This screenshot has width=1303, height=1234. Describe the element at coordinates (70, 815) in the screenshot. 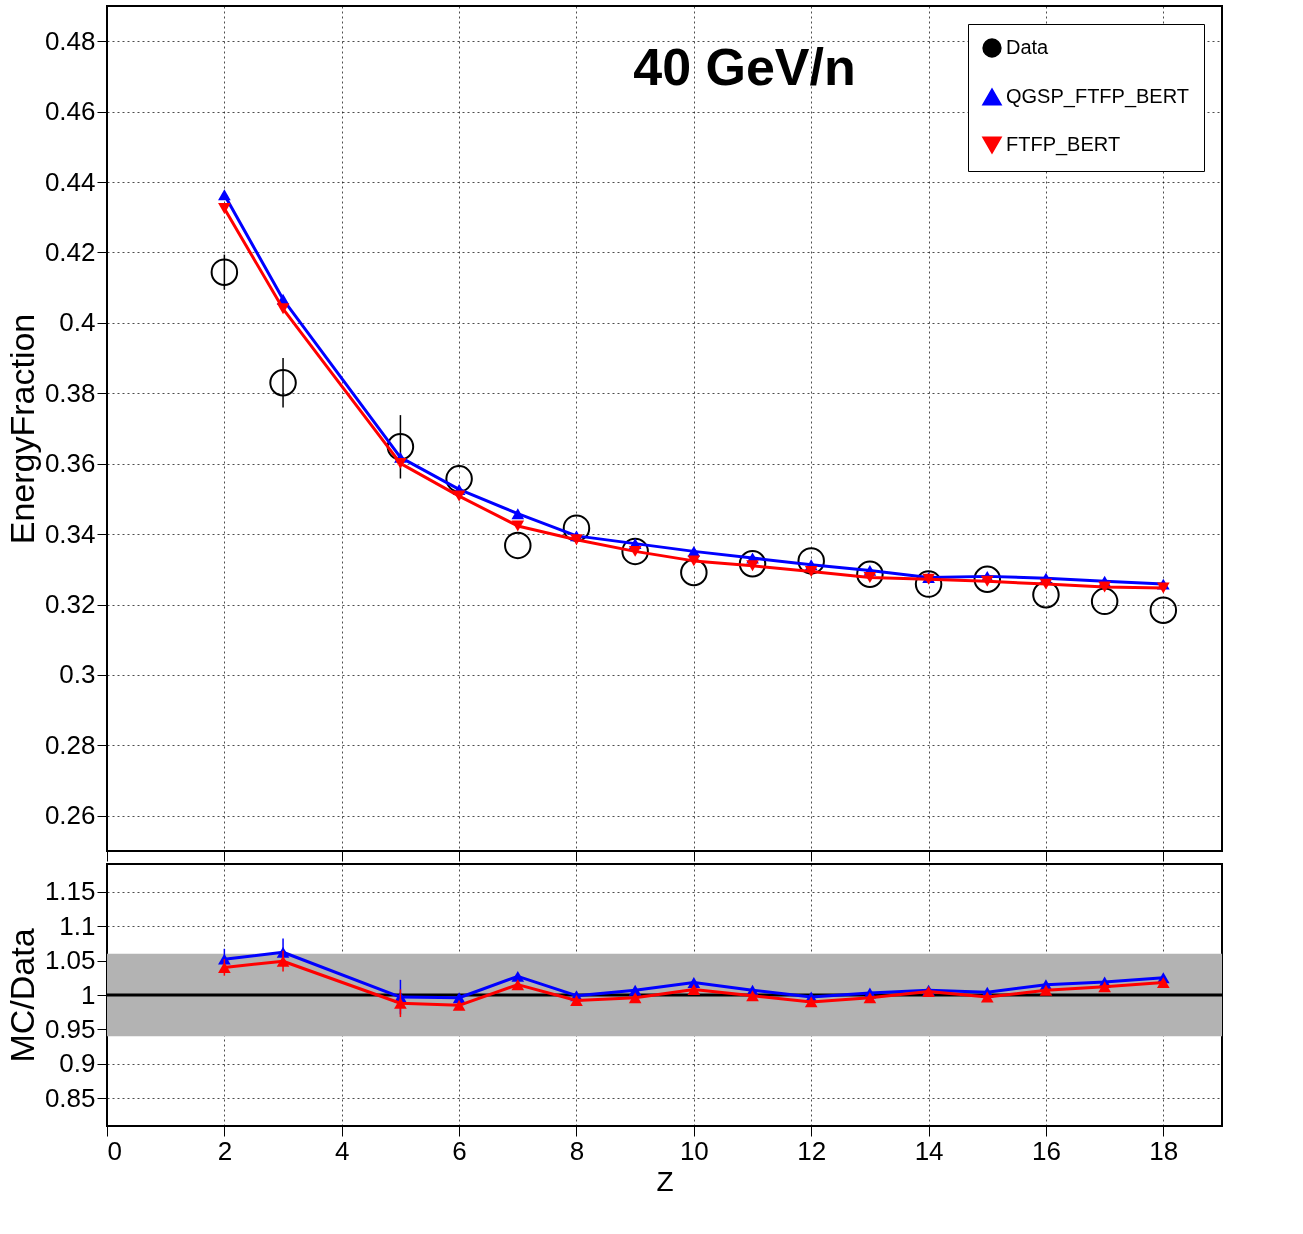

I see `y-tick-label: 0.26` at that location.